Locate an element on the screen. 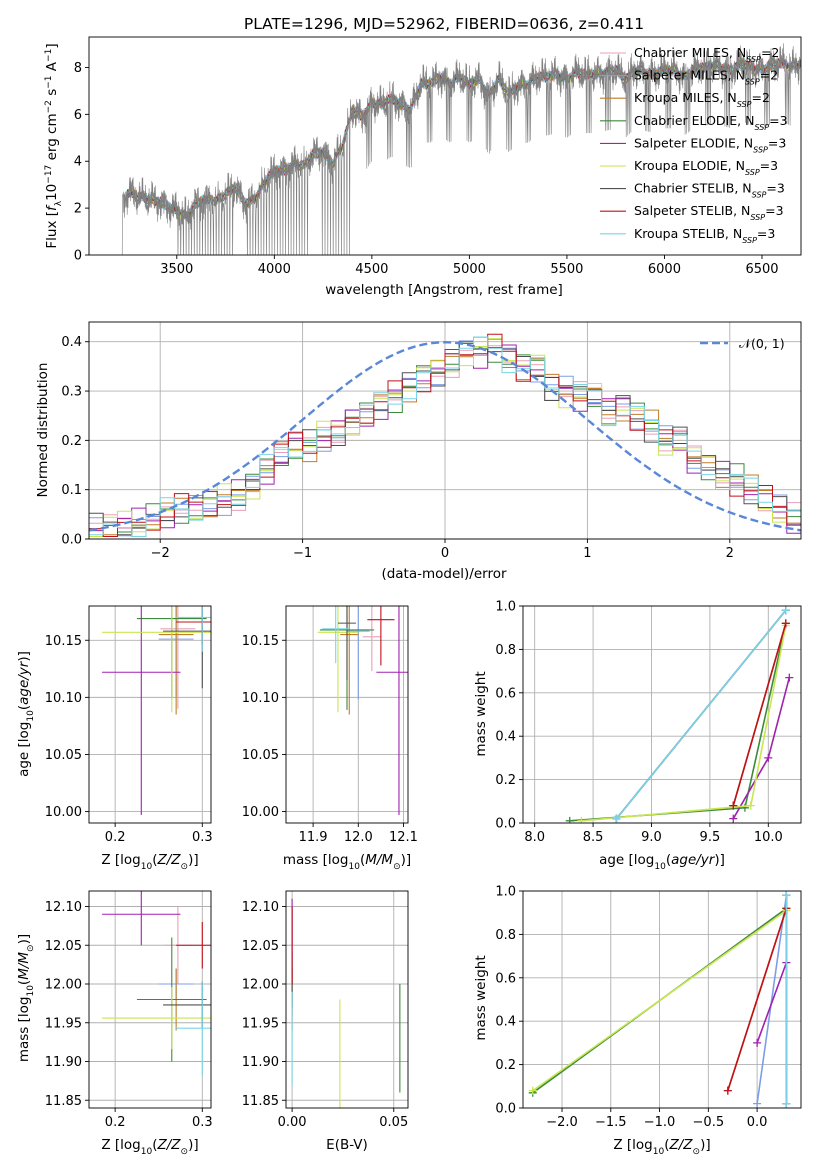 This screenshot has height=1170, width=819. legend: 𝒩(0, 1) is located at coordinates (742, 343).